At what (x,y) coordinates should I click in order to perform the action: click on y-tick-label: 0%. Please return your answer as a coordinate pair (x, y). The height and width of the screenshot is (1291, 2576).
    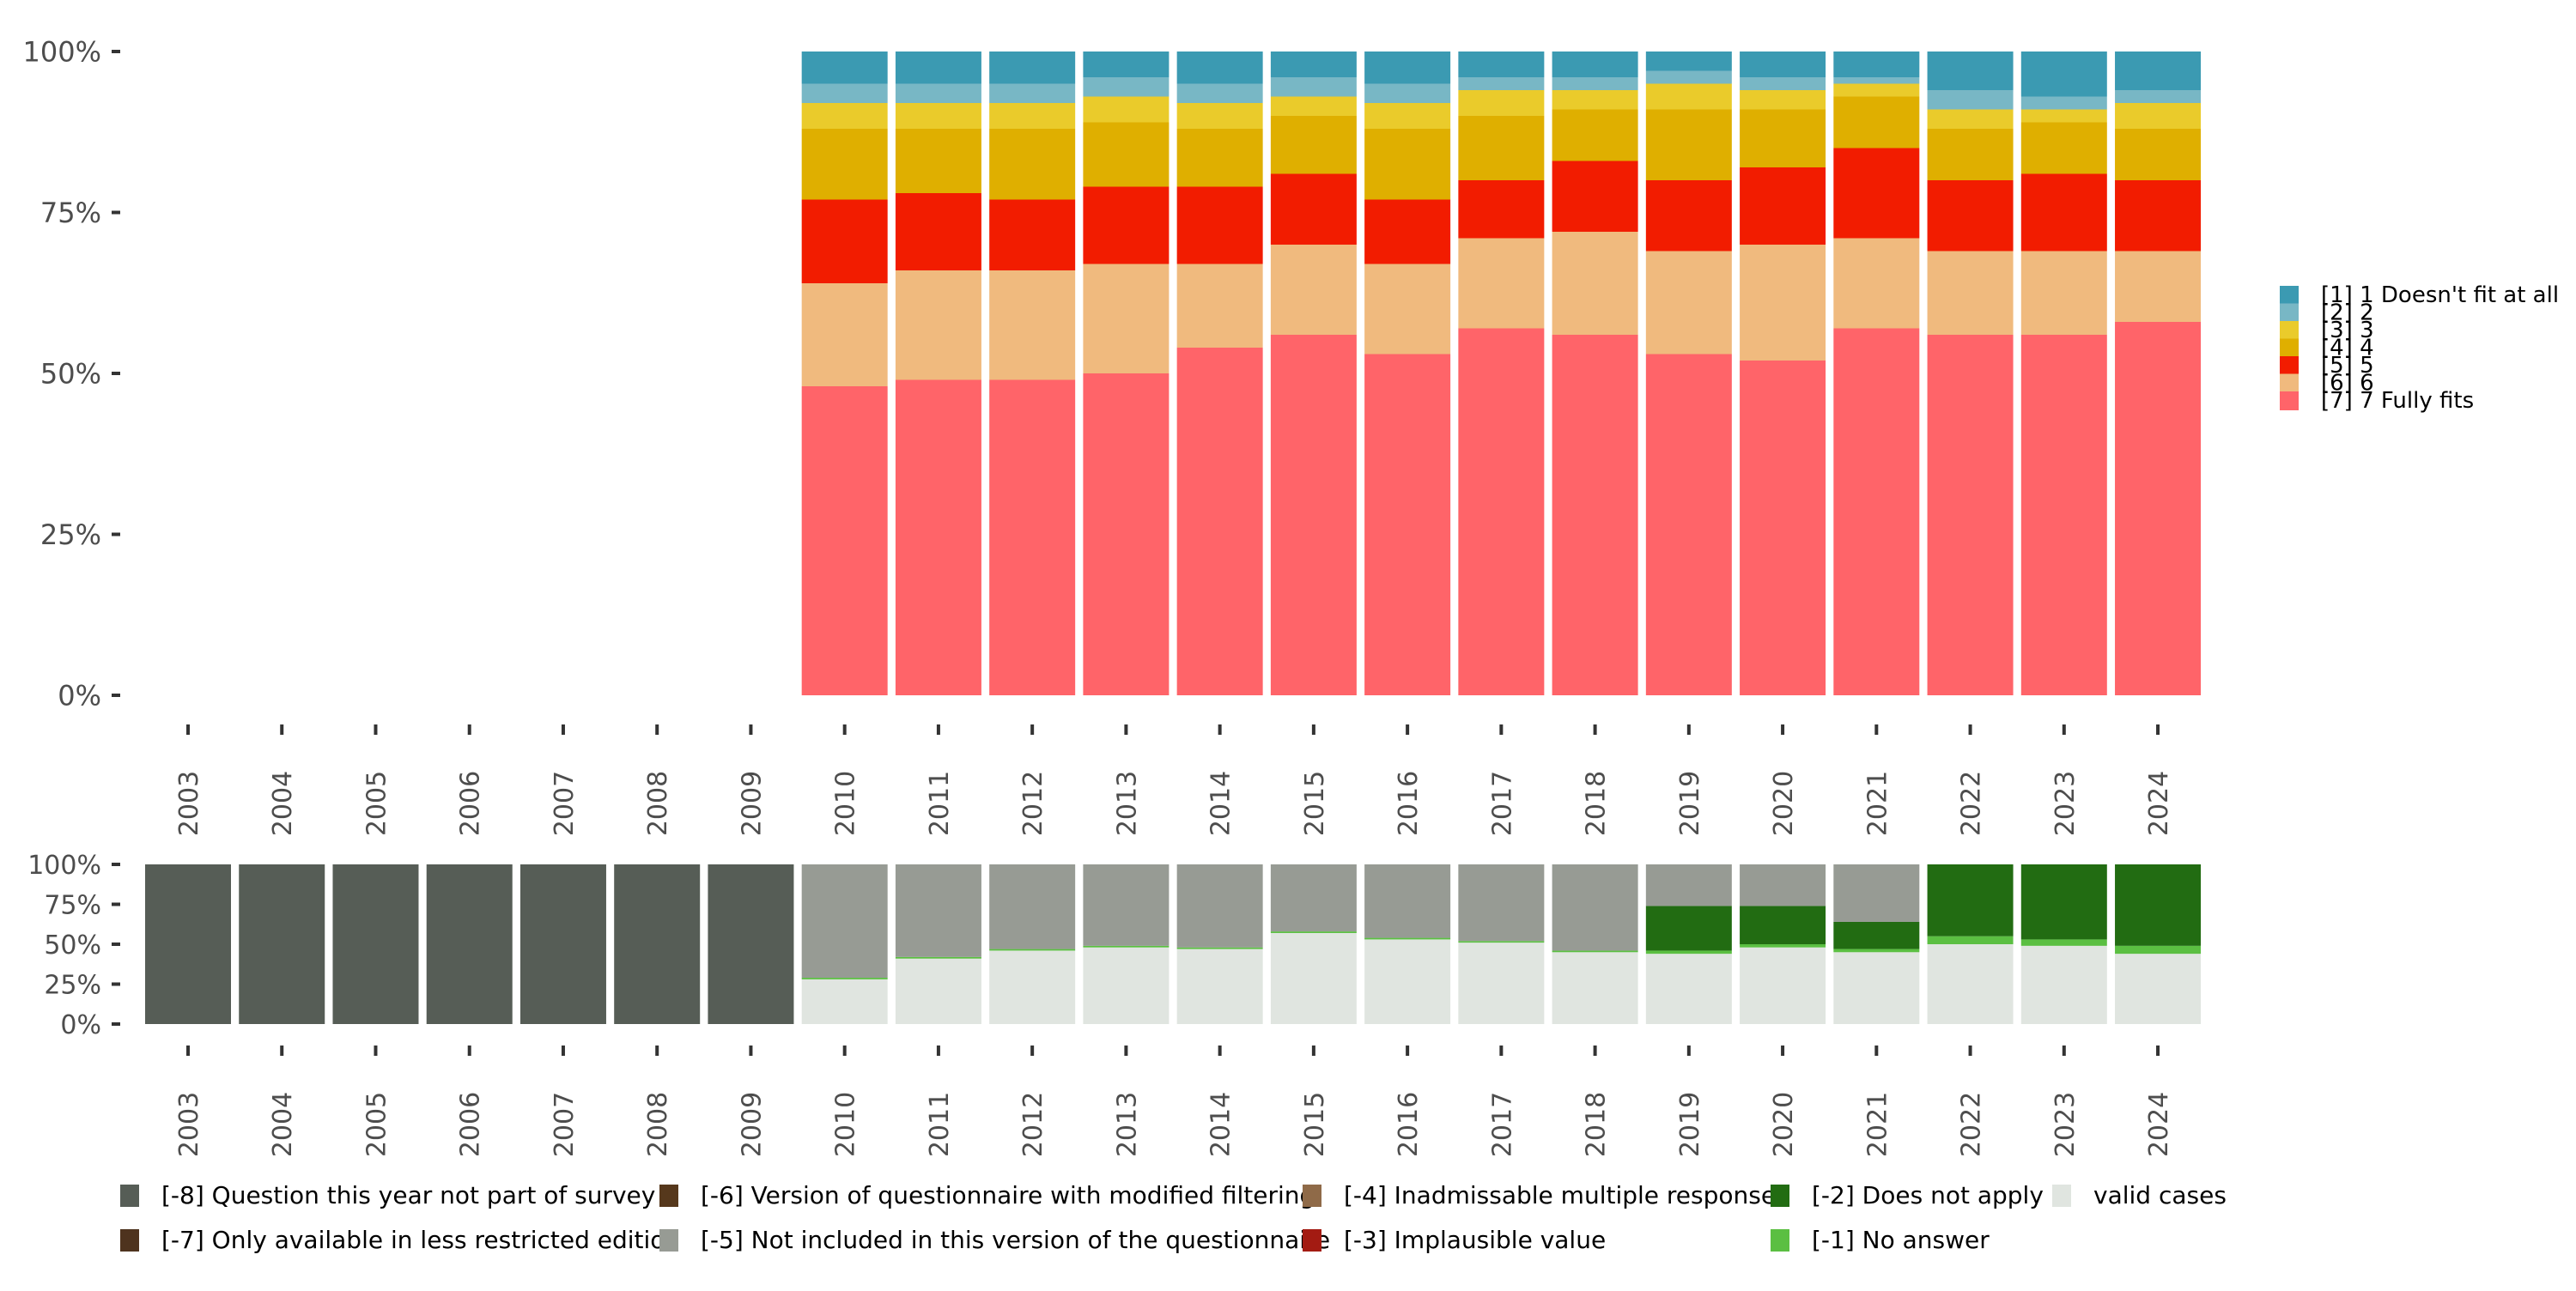
    Looking at the image, I should click on (80, 1025).